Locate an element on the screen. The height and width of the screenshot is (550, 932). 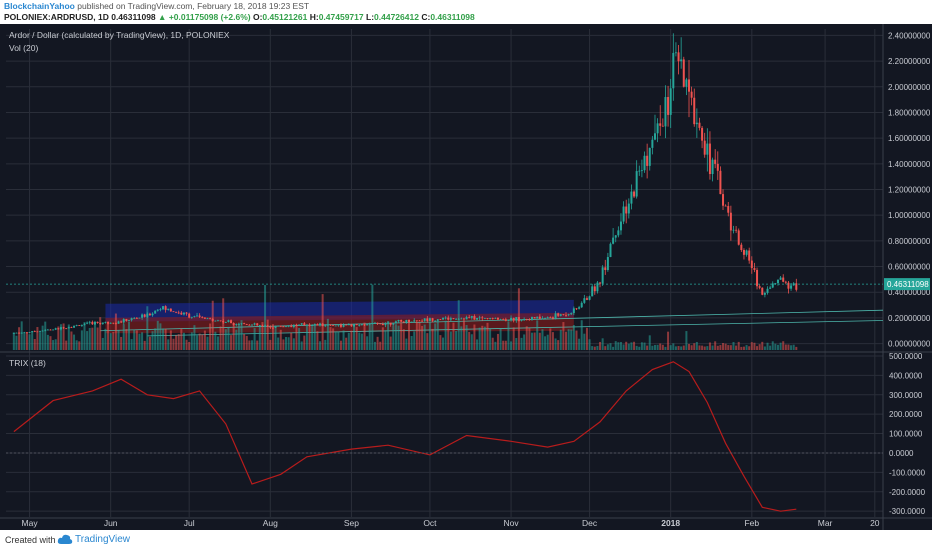
trix-tick-label: 200.0000 is located at coordinates (906, 414).